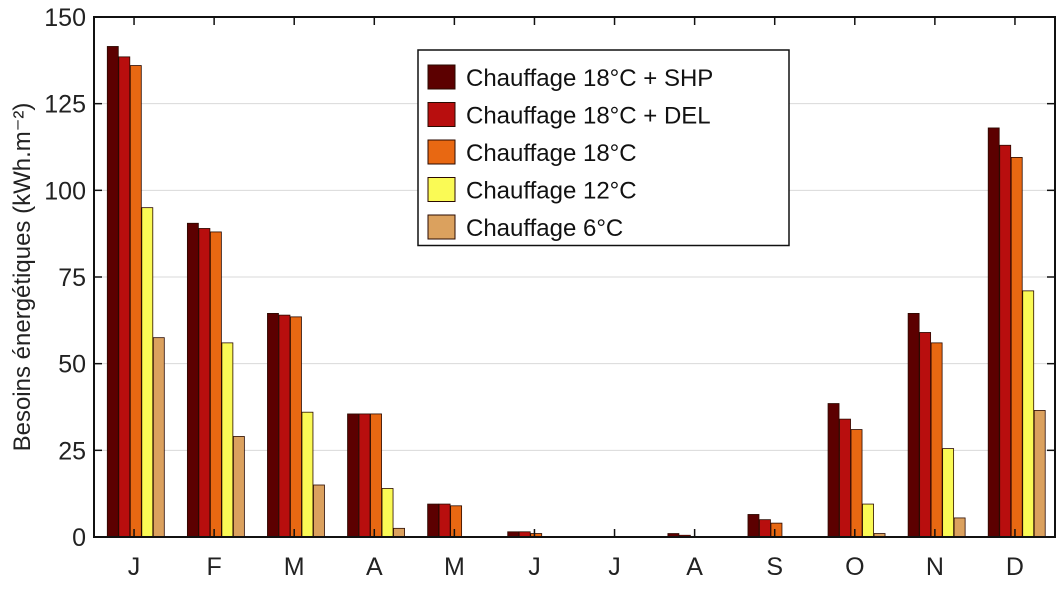 Image resolution: width=1057 pixels, height=591 pixels. What do you see at coordinates (935, 567) in the screenshot?
I see `x-tick-label: N` at bounding box center [935, 567].